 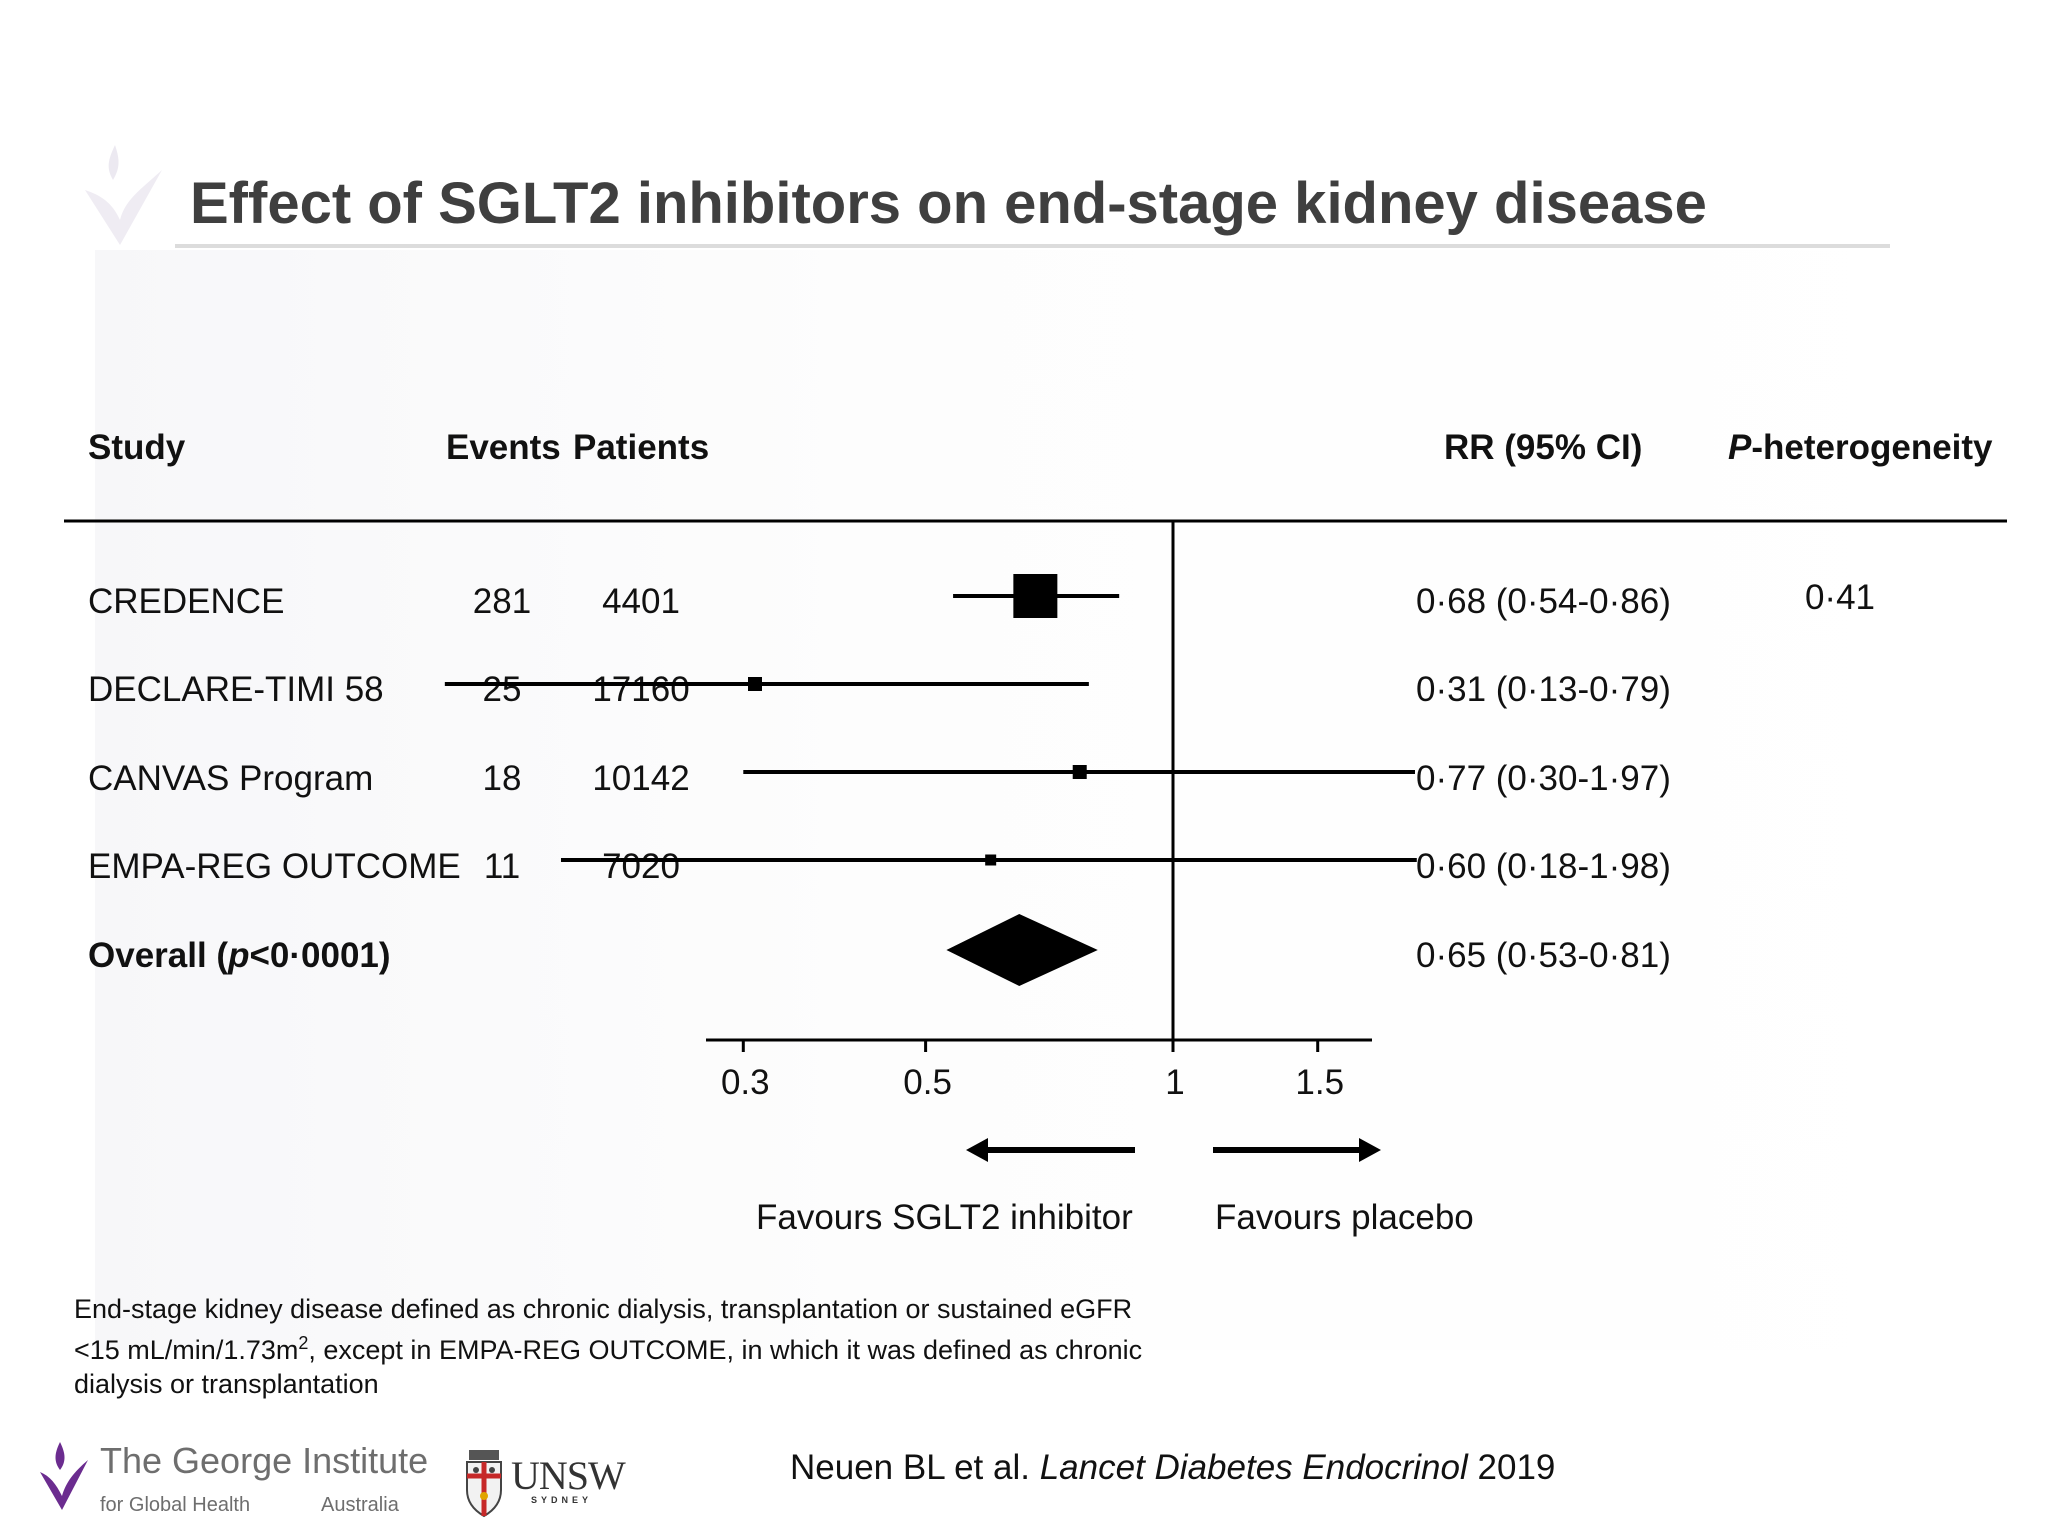 What do you see at coordinates (1543, 601) in the screenshot?
I see `row-rr: 0·68 (0·54-0·86)` at bounding box center [1543, 601].